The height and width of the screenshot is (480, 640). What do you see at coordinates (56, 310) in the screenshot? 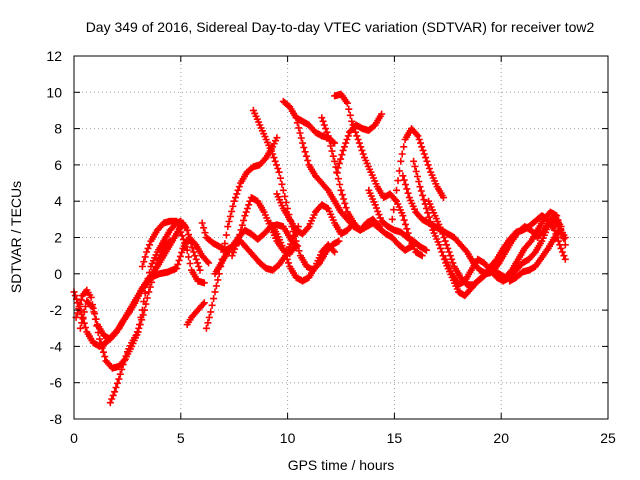
I see `y-tick-label: -2` at bounding box center [56, 310].